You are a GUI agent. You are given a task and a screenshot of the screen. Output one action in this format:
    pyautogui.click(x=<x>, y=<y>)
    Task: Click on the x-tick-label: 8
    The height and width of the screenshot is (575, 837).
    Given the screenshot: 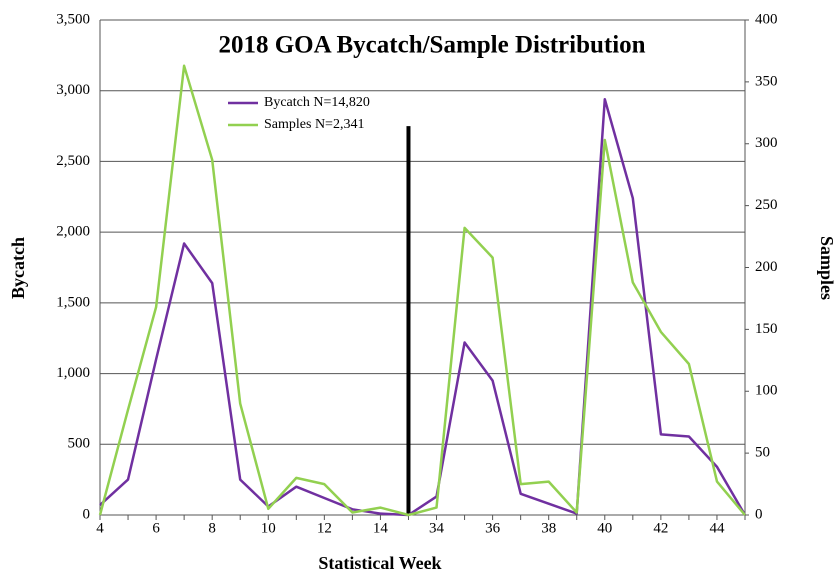 What is the action you would take?
    pyautogui.click(x=212, y=528)
    